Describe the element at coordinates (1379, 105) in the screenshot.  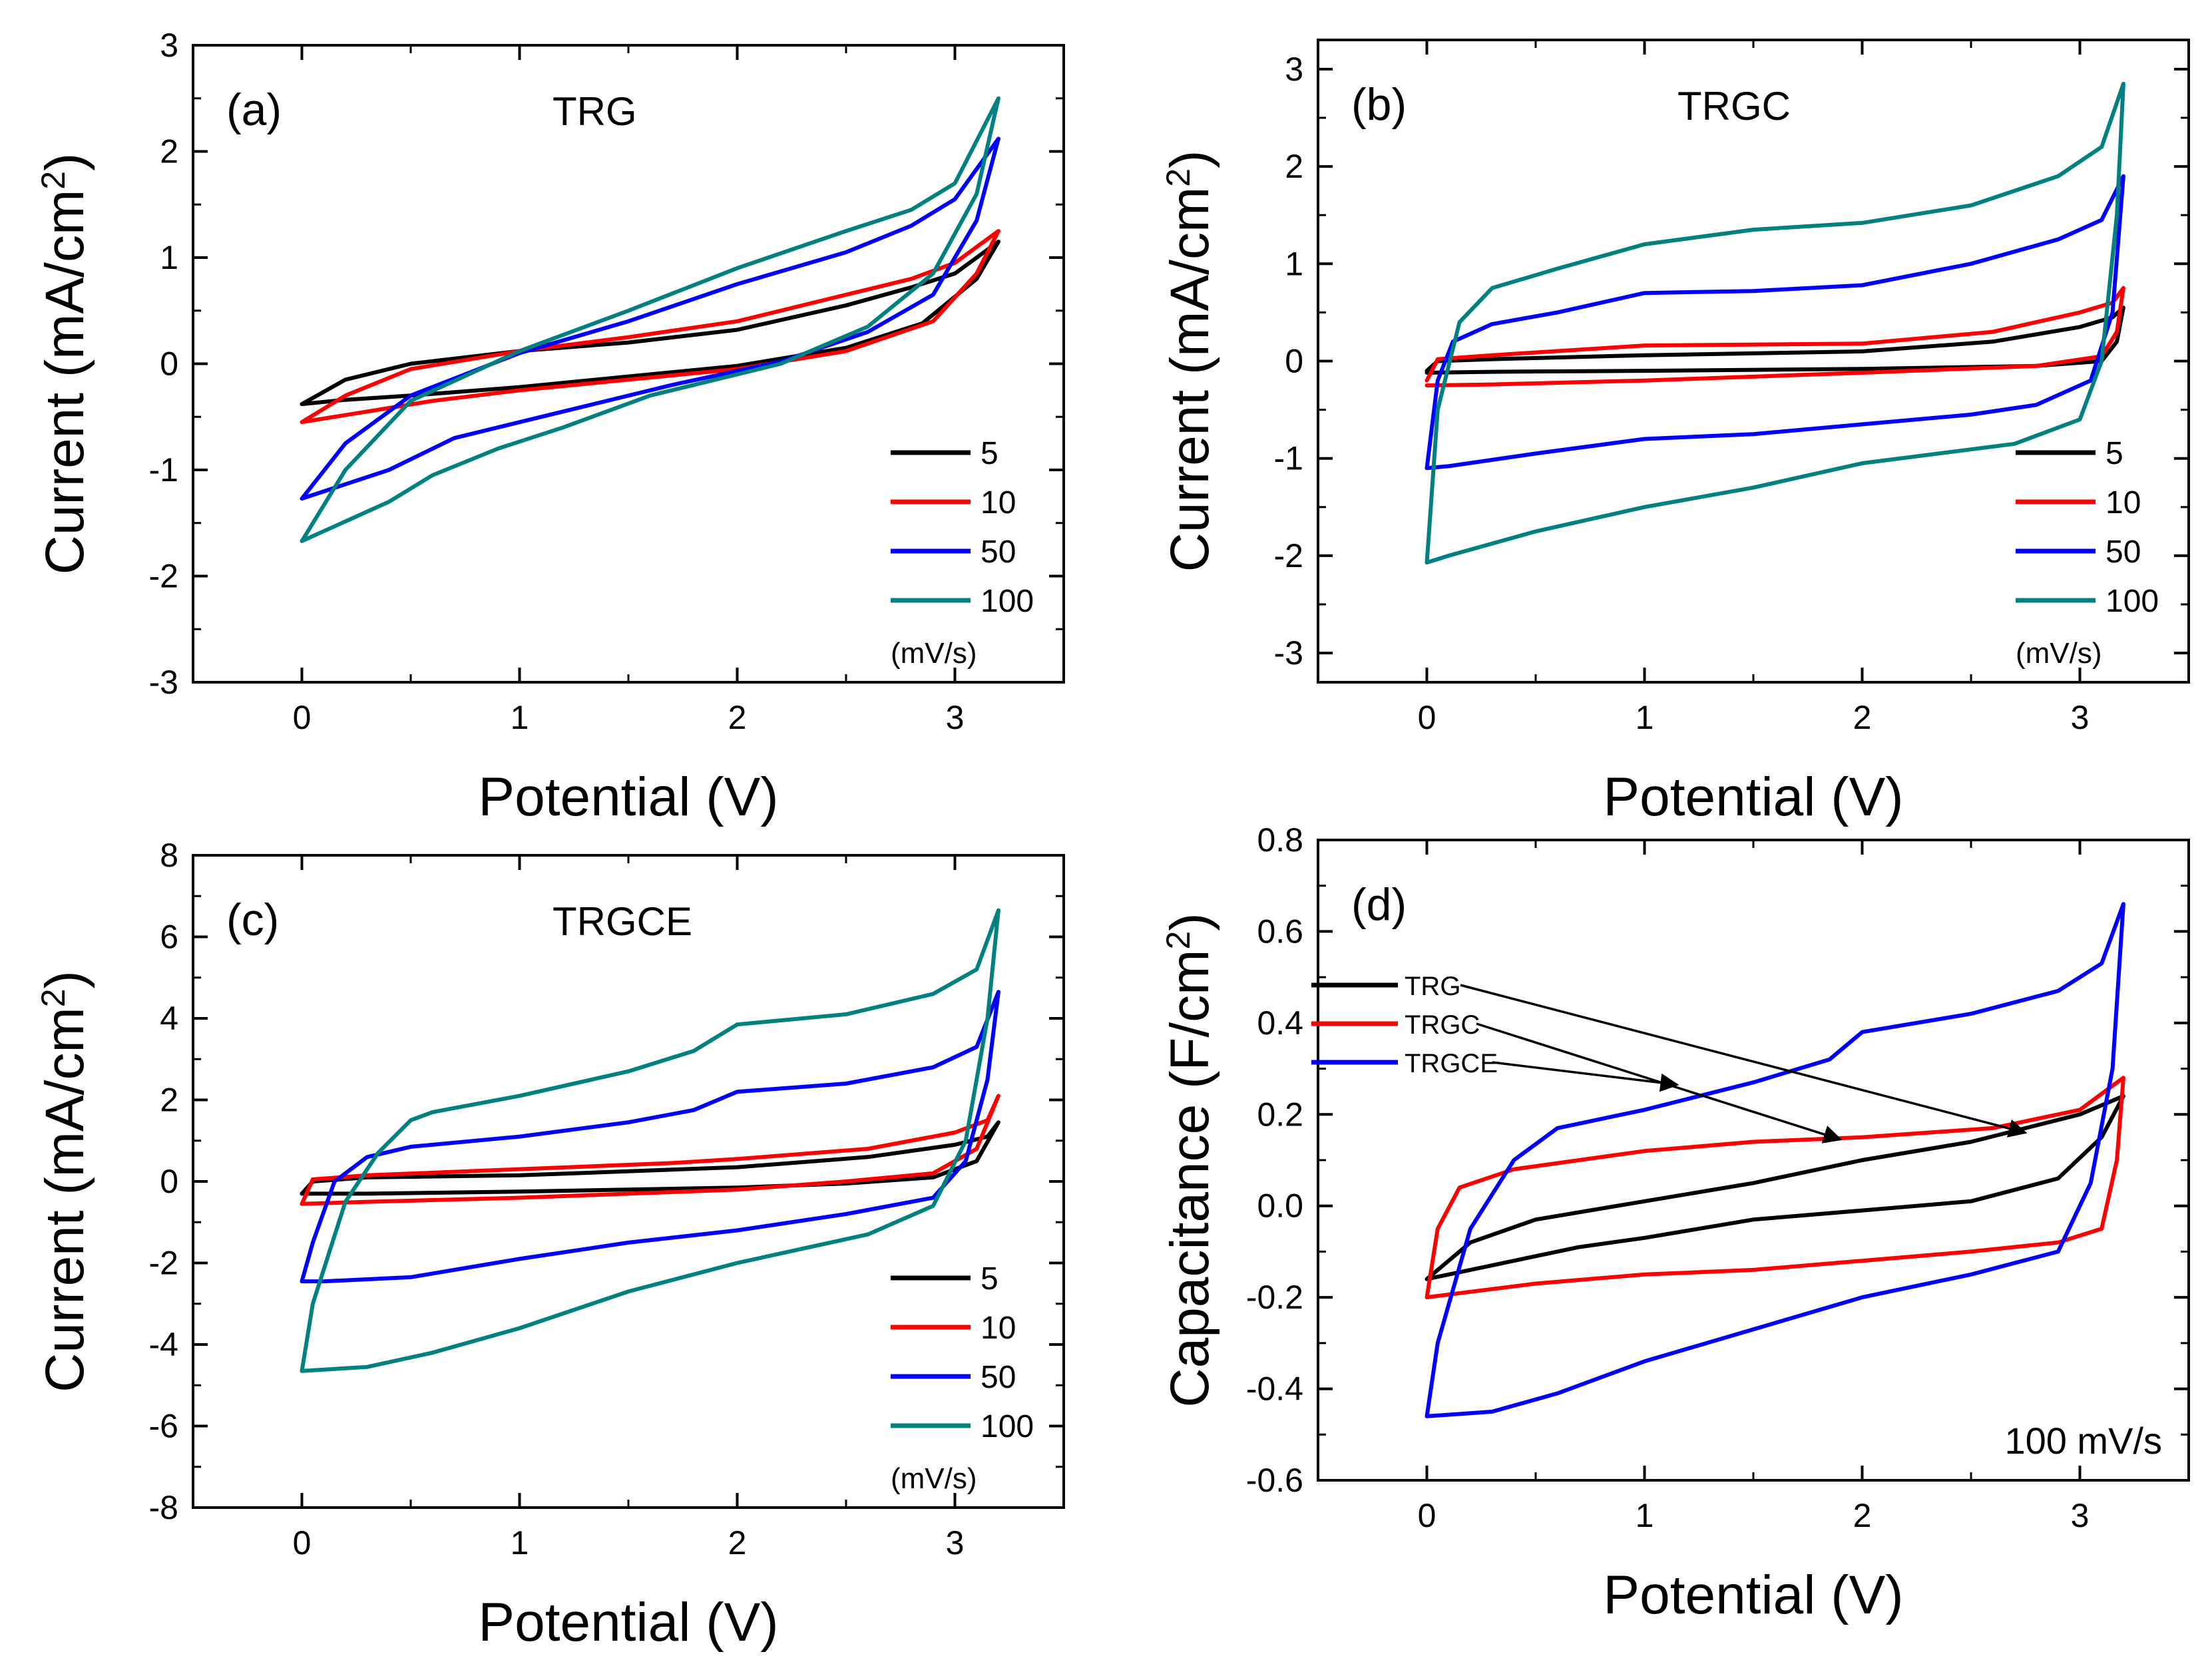
I see `panel-label: (b)` at that location.